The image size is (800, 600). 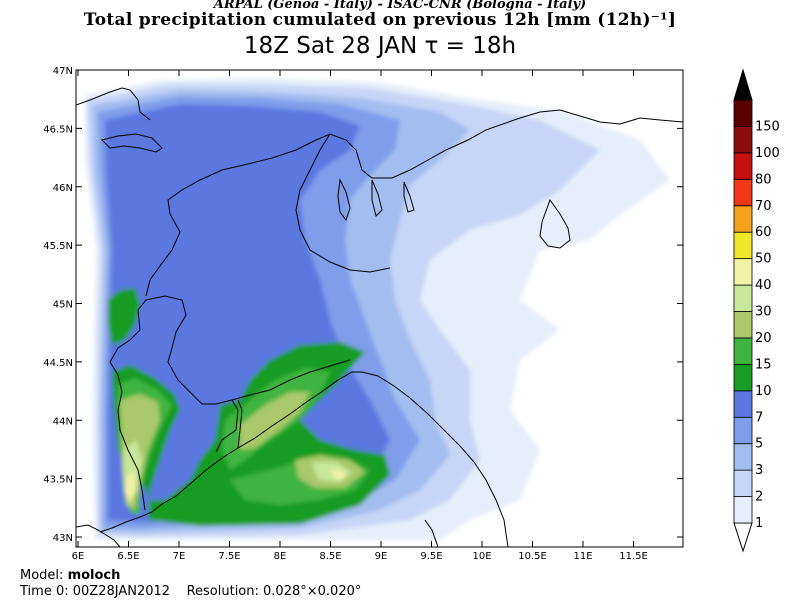 I want to click on color-legend: 1 2 3 5 7 10 15 20 30 40 50 60 70 80 100 150, so click(x=756, y=310).